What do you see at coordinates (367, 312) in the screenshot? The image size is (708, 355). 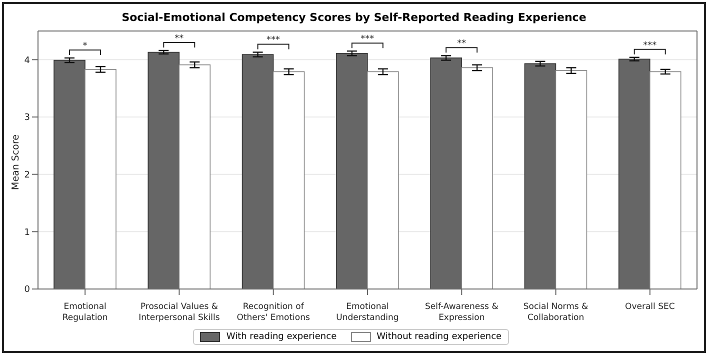 I see `x-tick-label: Emotional Understanding` at bounding box center [367, 312].